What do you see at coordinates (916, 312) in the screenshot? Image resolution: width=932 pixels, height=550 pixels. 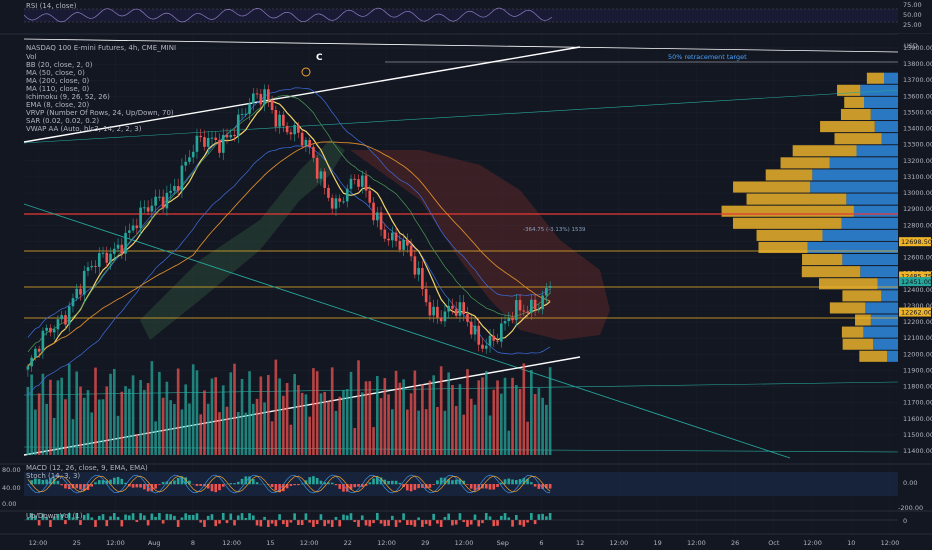 I see `price-tag-label: 12262.00` at bounding box center [916, 312].